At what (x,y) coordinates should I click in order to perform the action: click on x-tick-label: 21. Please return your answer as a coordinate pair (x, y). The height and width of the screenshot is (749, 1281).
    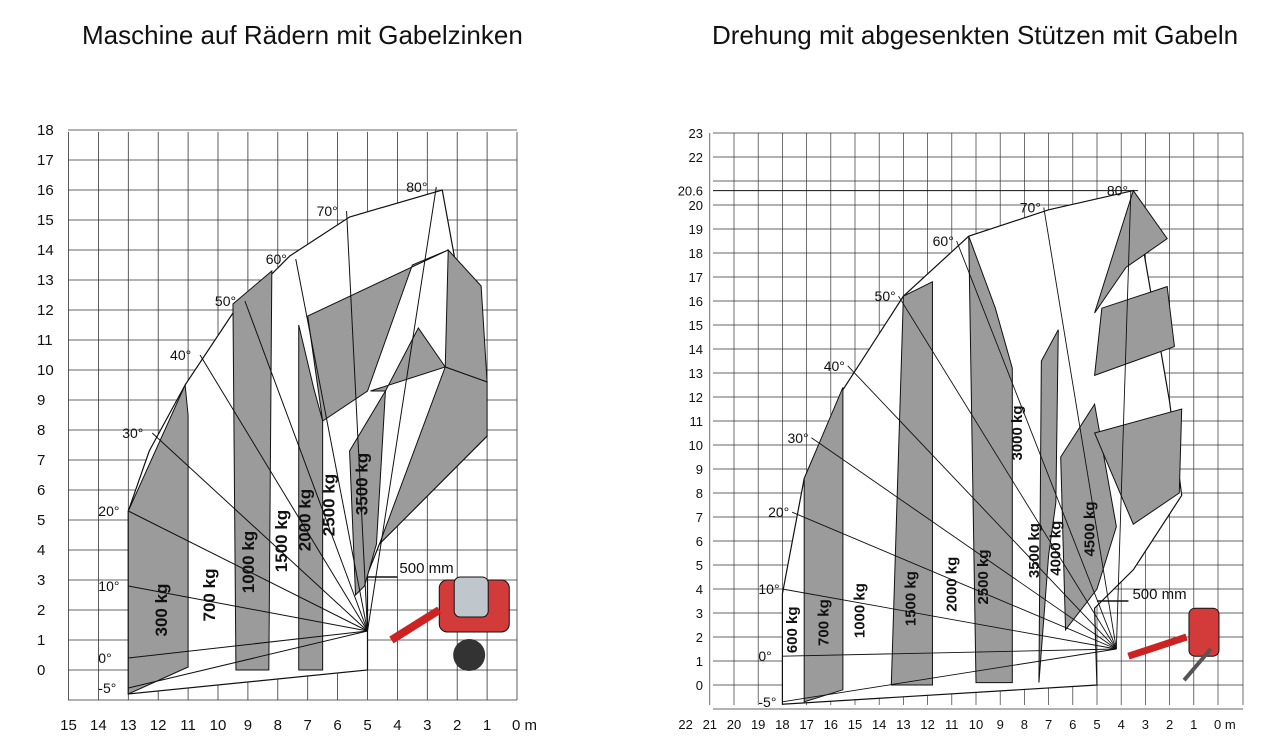
    Looking at the image, I should click on (710, 724).